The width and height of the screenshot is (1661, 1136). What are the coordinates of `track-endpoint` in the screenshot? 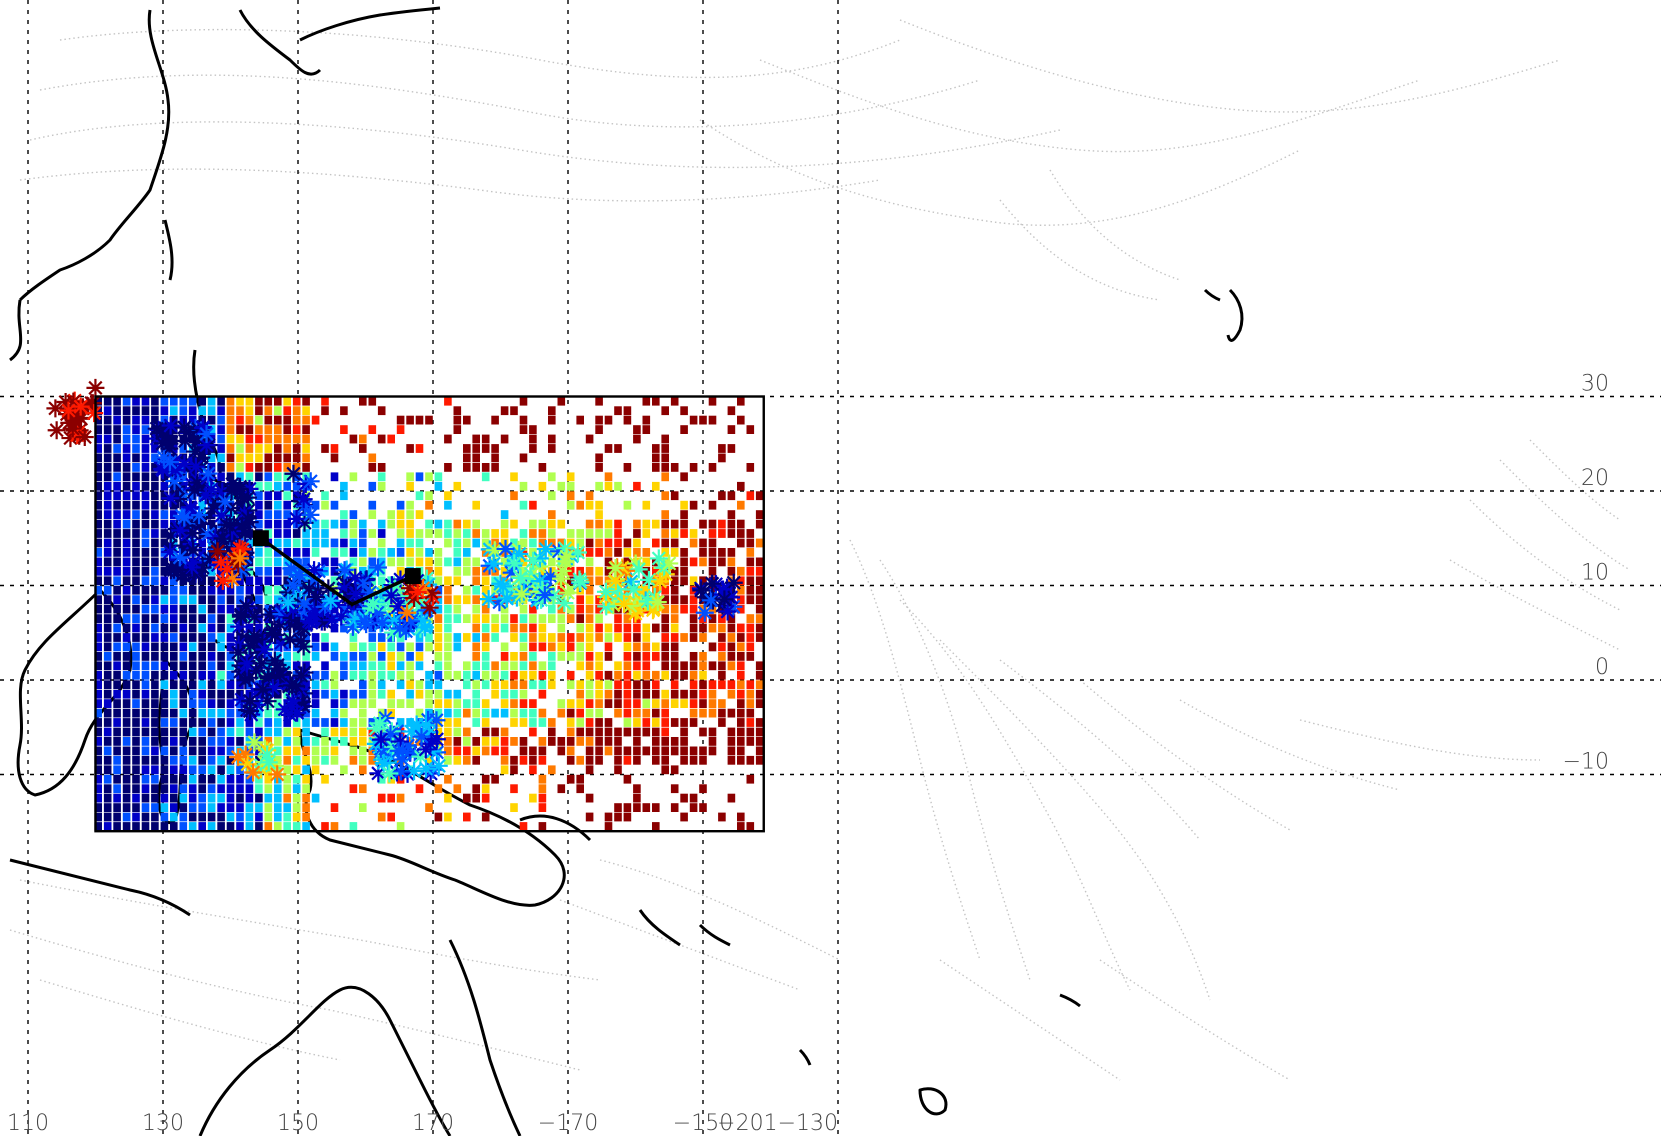 It's located at (260, 538).